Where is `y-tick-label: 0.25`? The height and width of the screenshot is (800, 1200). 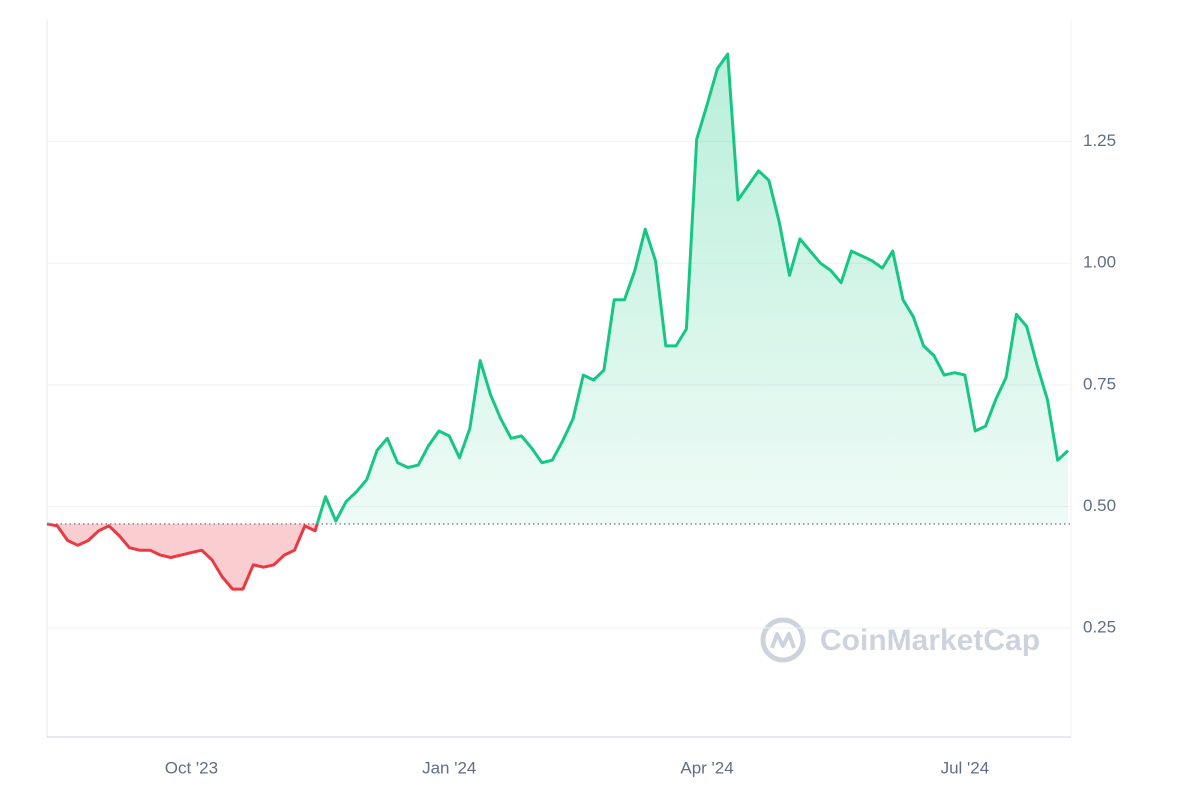 y-tick-label: 0.25 is located at coordinates (1099, 627).